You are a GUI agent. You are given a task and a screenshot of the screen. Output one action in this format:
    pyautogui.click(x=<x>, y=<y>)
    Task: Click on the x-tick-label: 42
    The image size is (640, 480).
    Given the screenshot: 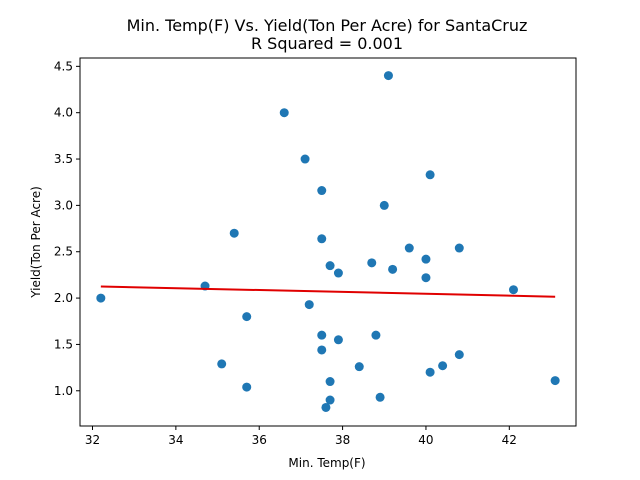 What is the action you would take?
    pyautogui.click(x=509, y=440)
    